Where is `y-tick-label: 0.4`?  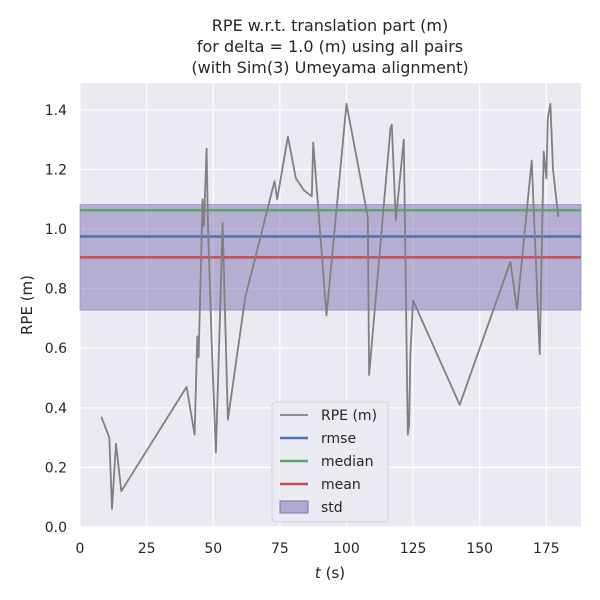 y-tick-label: 0.4 is located at coordinates (56, 409).